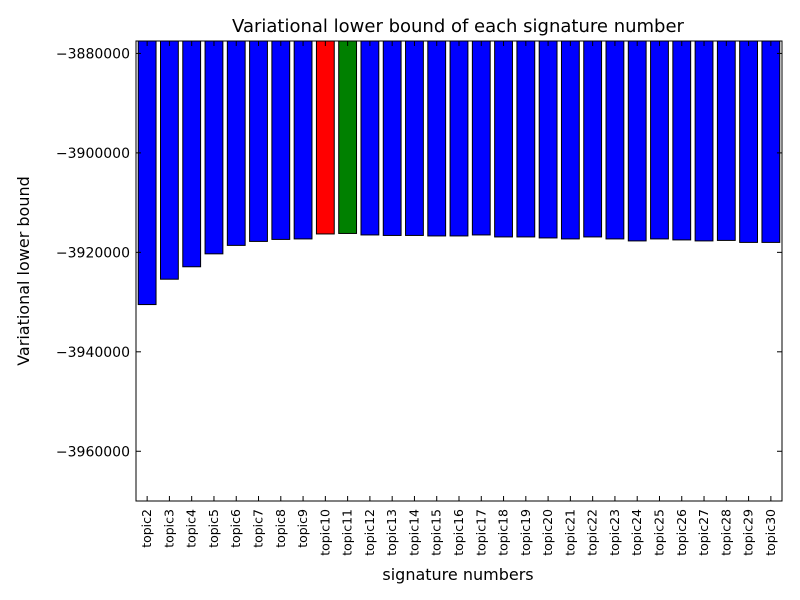 The width and height of the screenshot is (800, 600). I want to click on bar-topic28, so click(726, 140).